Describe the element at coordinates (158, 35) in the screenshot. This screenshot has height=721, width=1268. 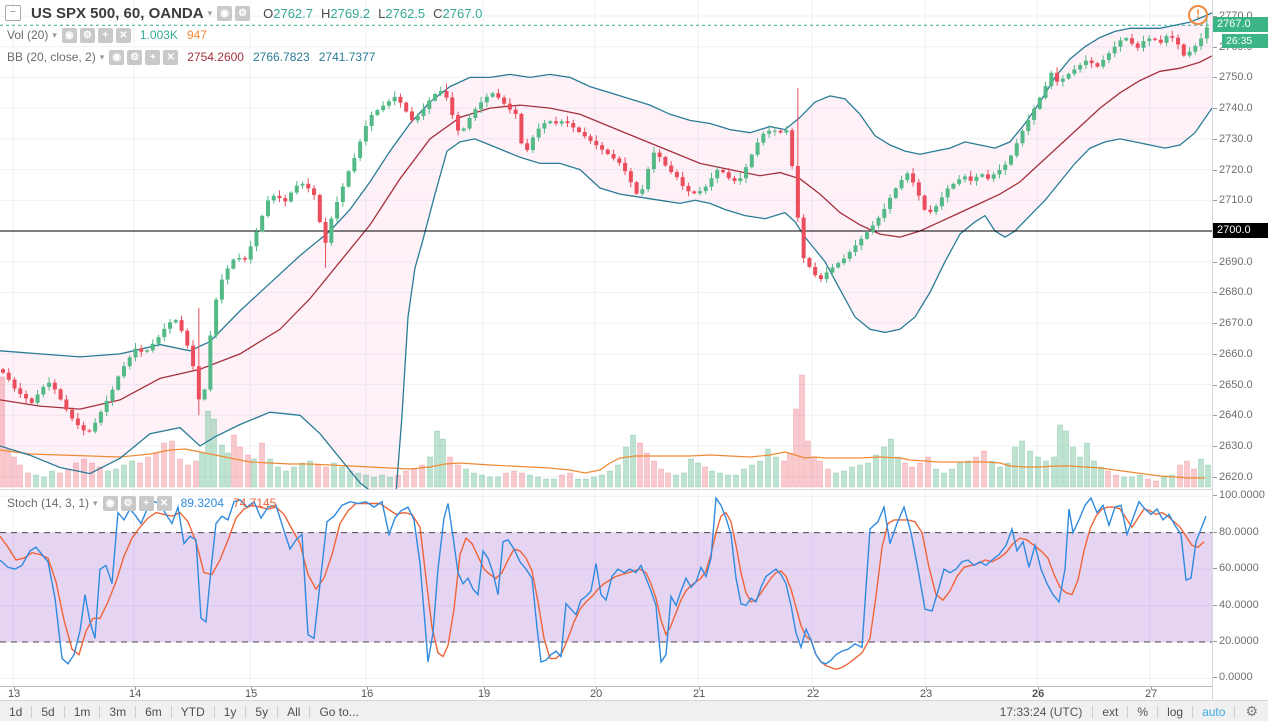
I see `volume-value: 1.003K` at that location.